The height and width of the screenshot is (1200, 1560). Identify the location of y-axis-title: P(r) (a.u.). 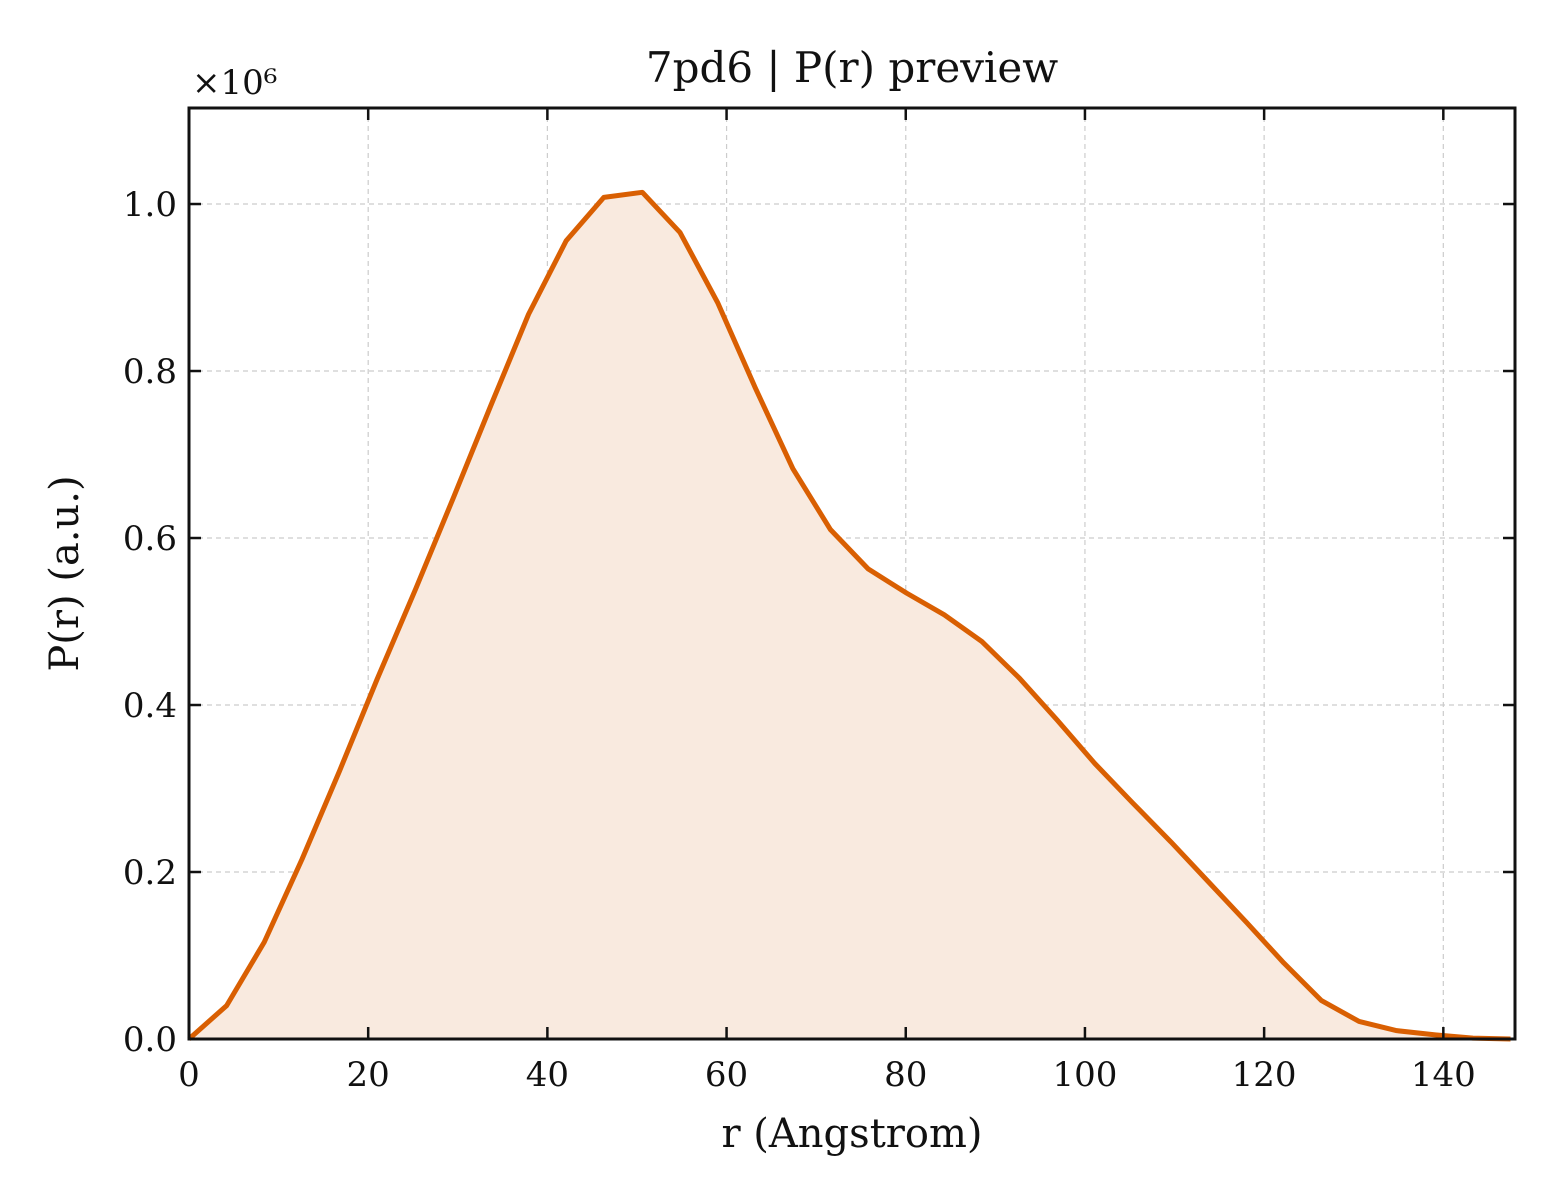
(65, 573).